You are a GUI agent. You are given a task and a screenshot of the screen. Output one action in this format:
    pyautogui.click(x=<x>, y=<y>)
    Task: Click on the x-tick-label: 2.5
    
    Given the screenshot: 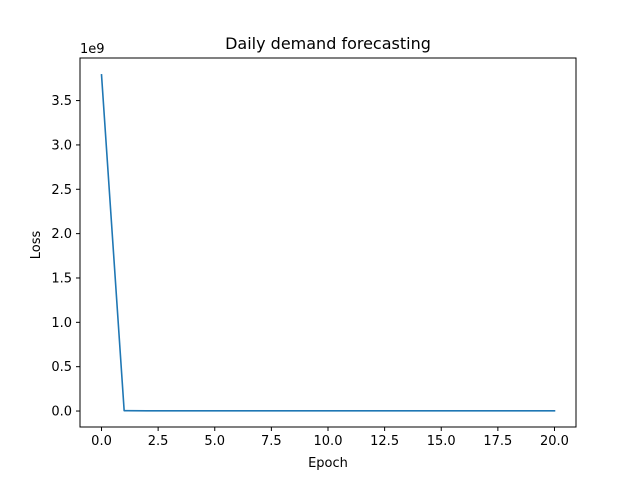 What is the action you would take?
    pyautogui.click(x=158, y=441)
    